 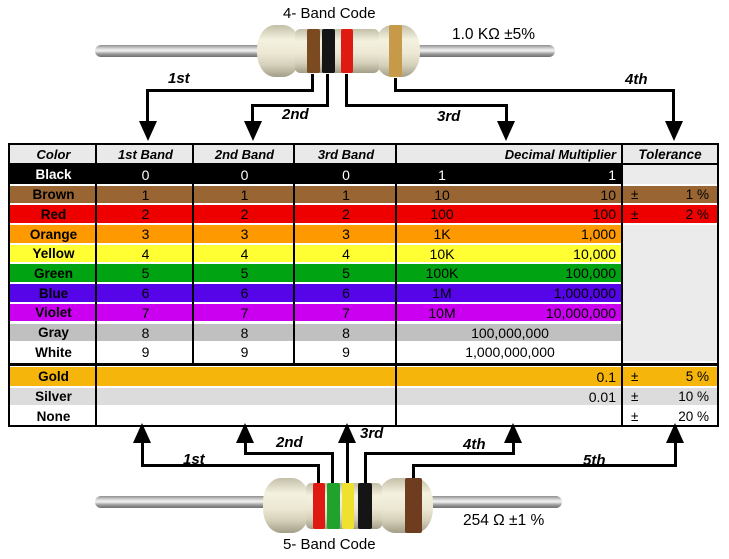 I want to click on header-tolerance: Tolerance, so click(x=670, y=154).